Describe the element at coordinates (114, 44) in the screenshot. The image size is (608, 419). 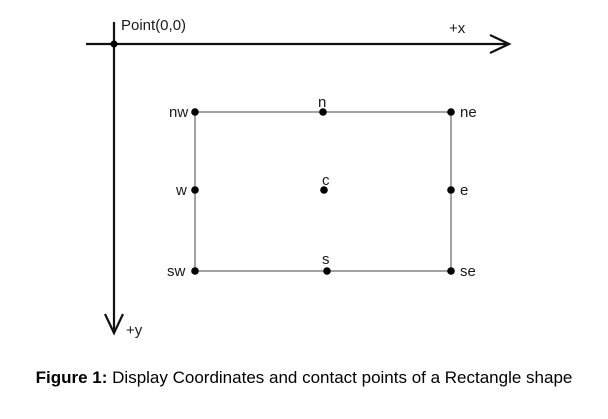
I see `origin-point` at that location.